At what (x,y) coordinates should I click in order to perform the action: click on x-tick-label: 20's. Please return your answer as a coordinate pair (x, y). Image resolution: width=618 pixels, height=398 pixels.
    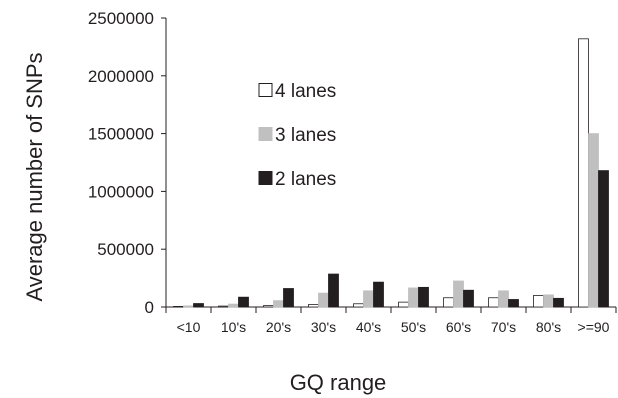
    Looking at the image, I should click on (278, 327).